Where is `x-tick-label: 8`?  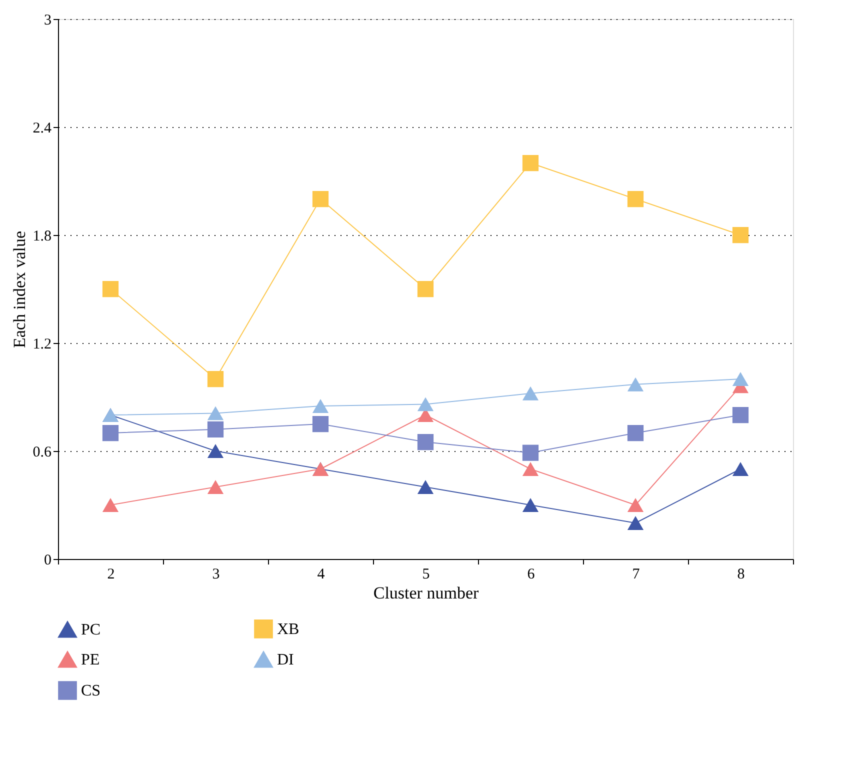 x-tick-label: 8 is located at coordinates (741, 574).